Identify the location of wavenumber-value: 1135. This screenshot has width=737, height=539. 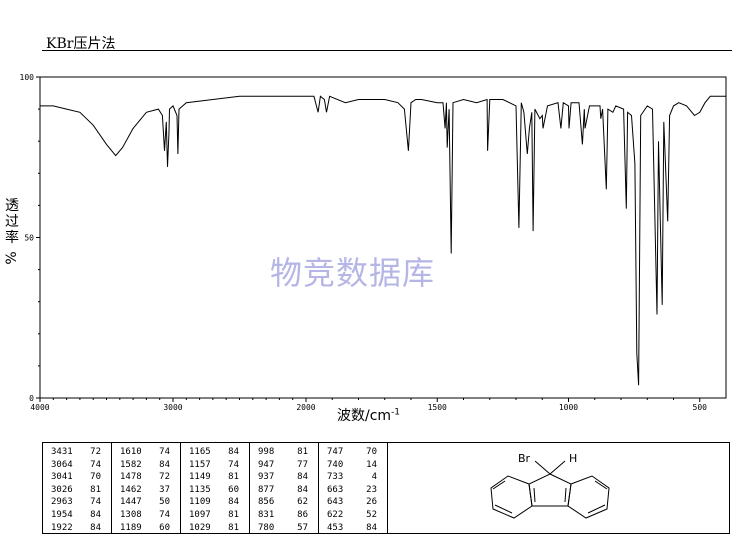
(200, 489).